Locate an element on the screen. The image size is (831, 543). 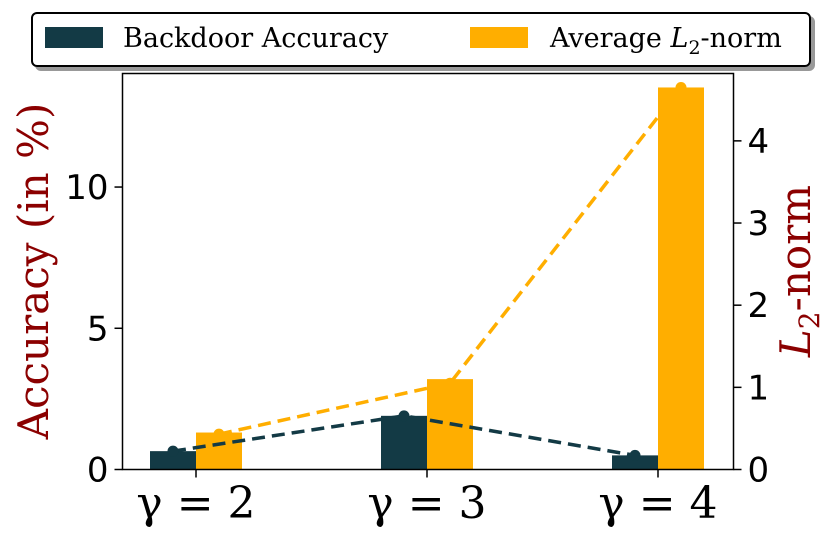
y-axis-left-ticks: 0 5 10 is located at coordinates (94, 329).